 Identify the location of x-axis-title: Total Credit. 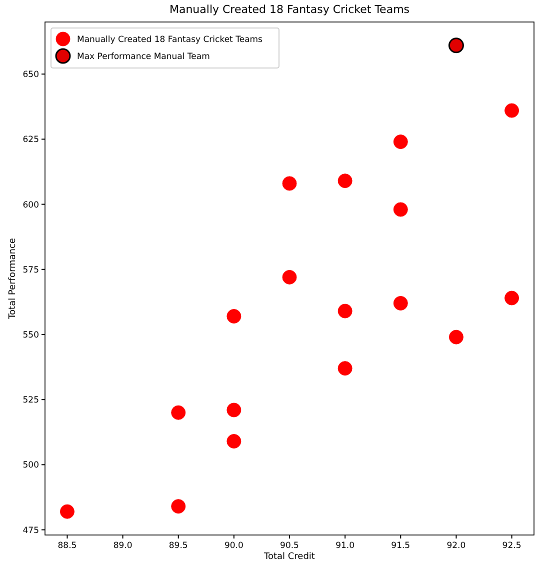
(289, 556).